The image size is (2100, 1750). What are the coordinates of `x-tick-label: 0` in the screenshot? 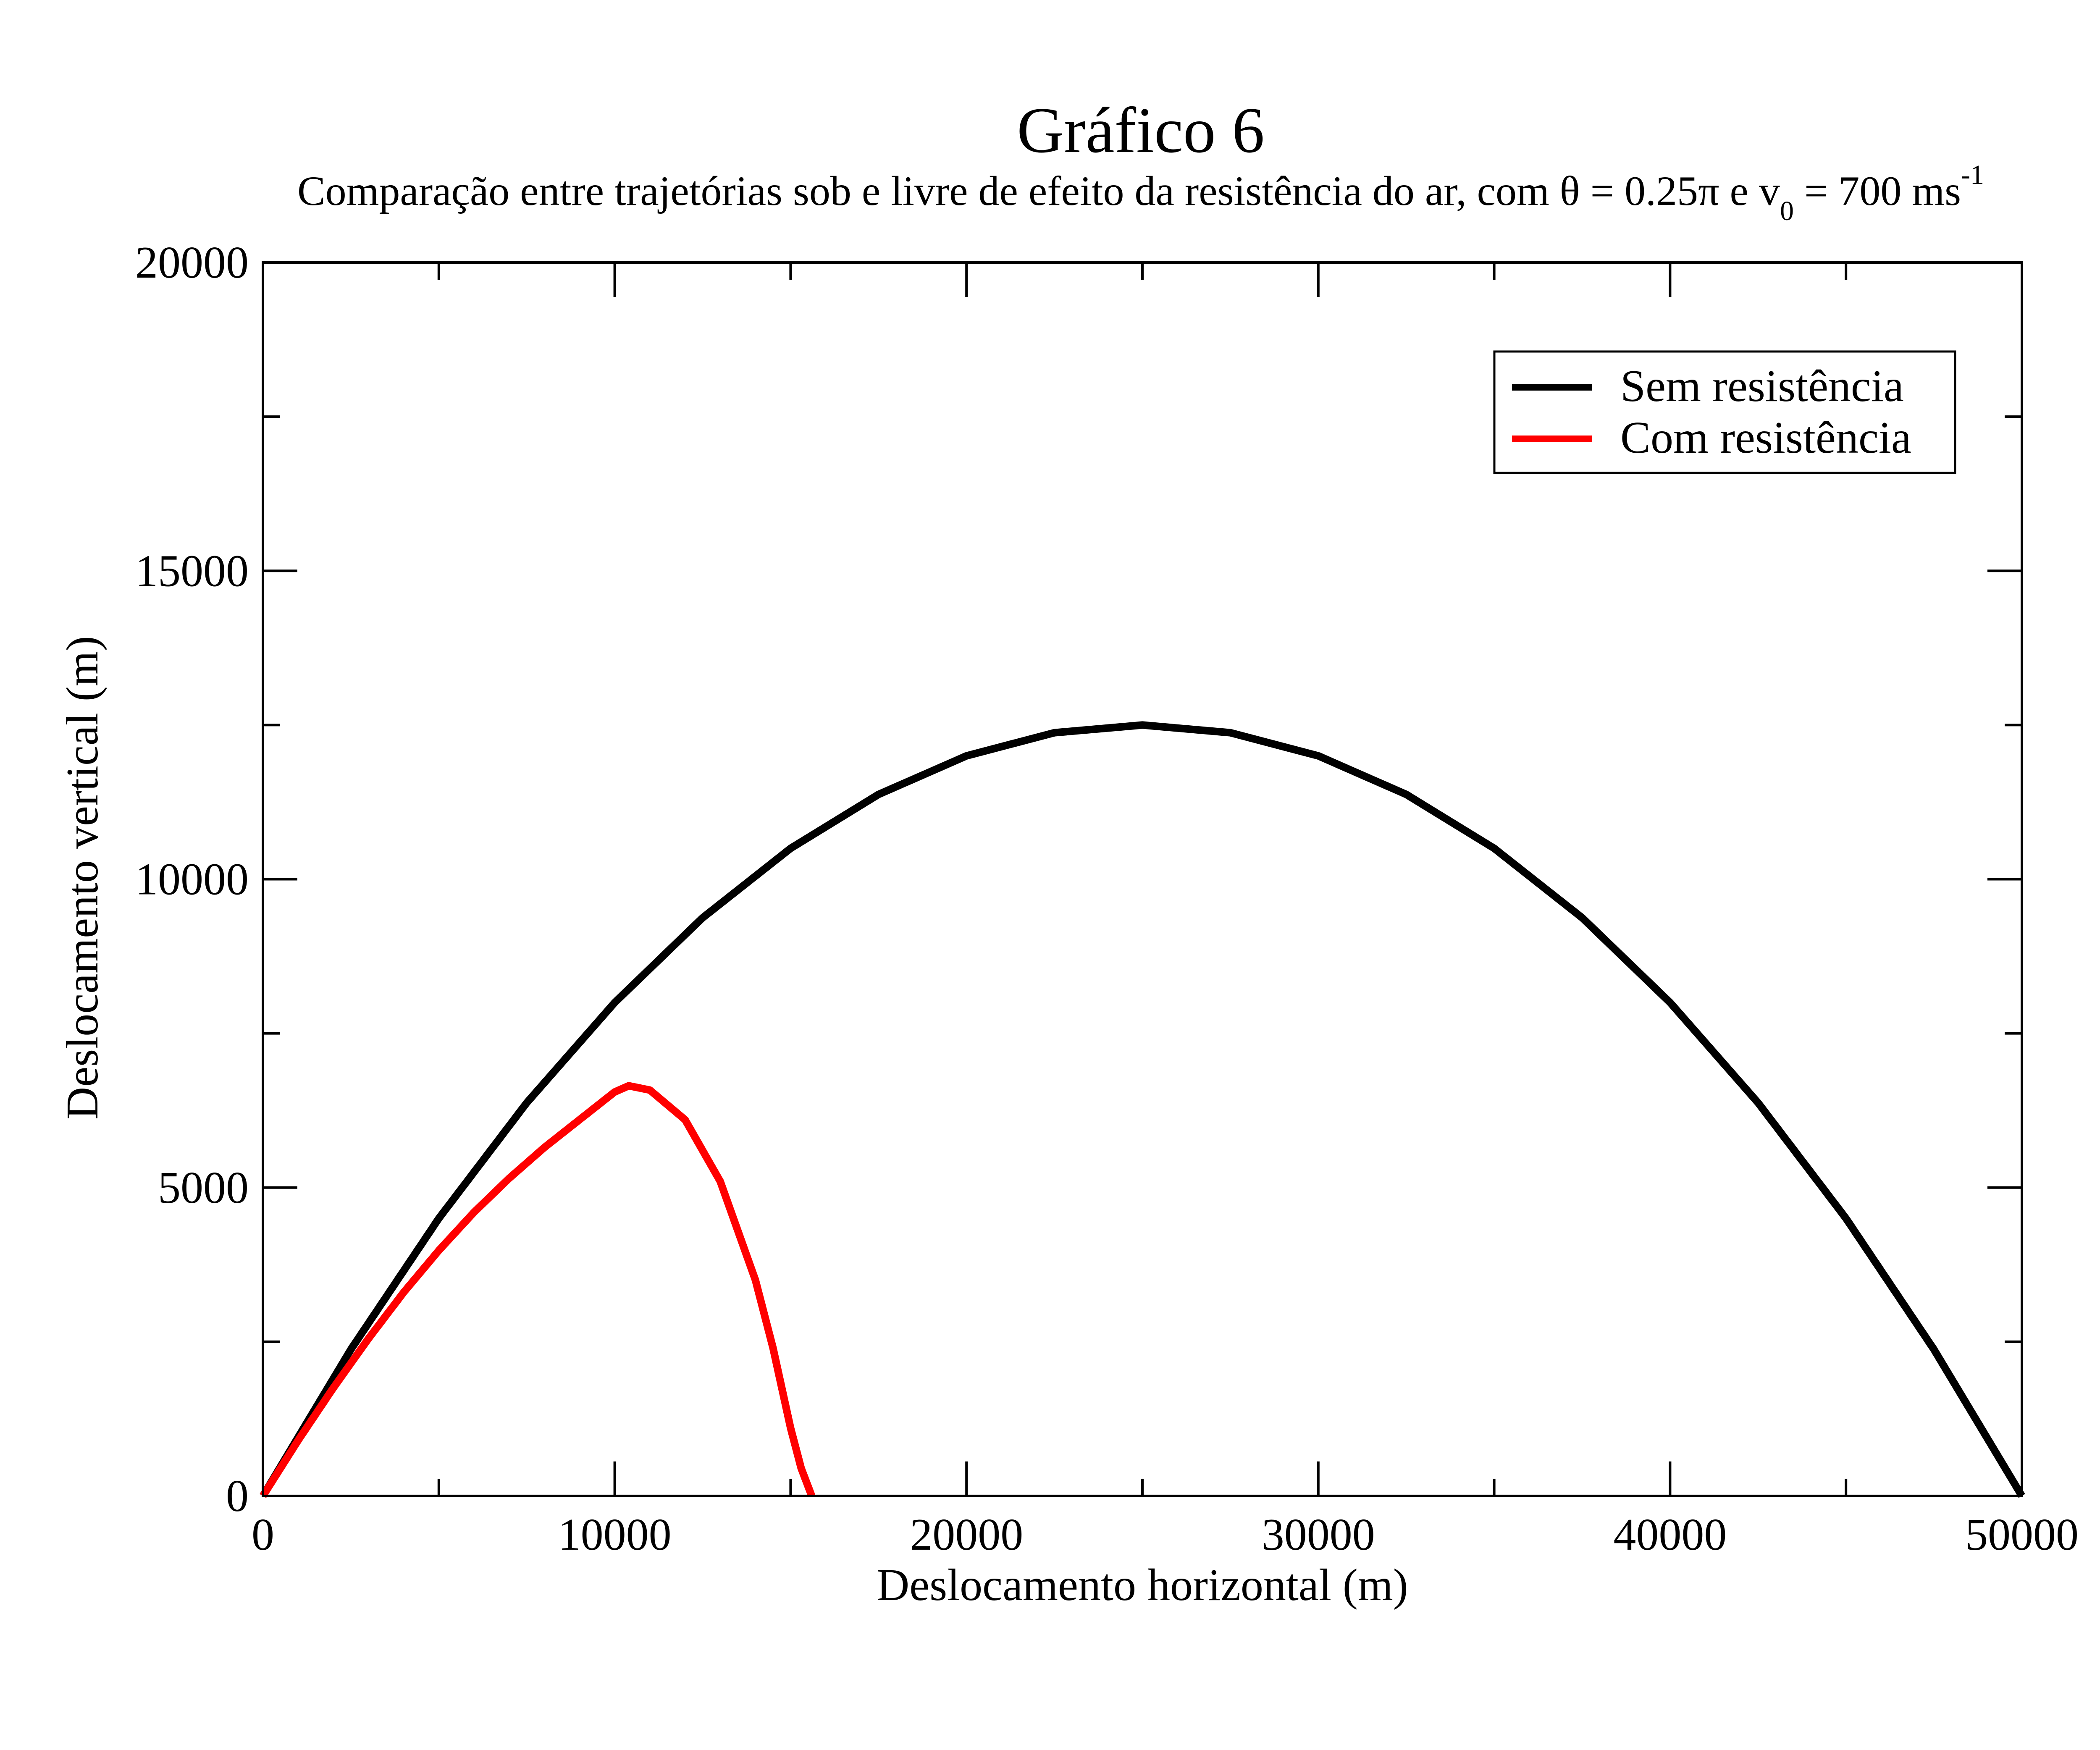 It's located at (263, 1535).